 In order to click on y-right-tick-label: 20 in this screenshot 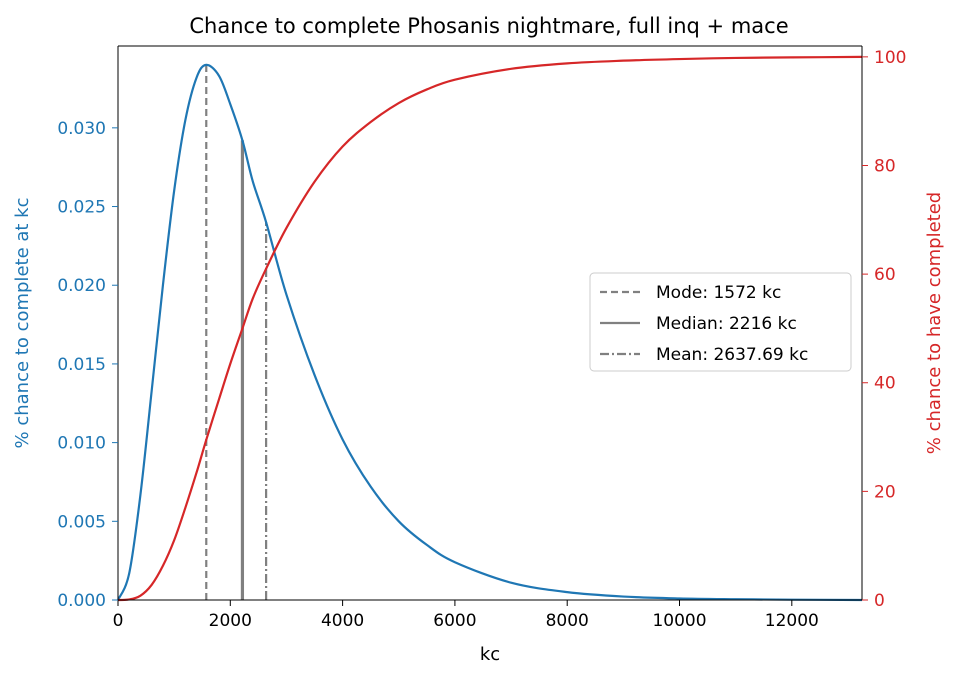, I will do `click(885, 492)`.